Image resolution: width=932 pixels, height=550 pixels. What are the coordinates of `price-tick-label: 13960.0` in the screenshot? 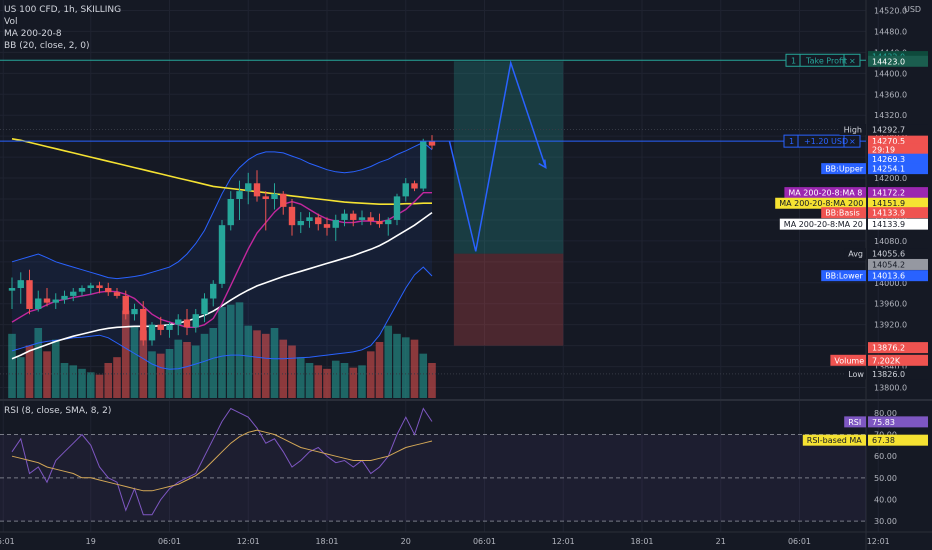 It's located at (890, 304).